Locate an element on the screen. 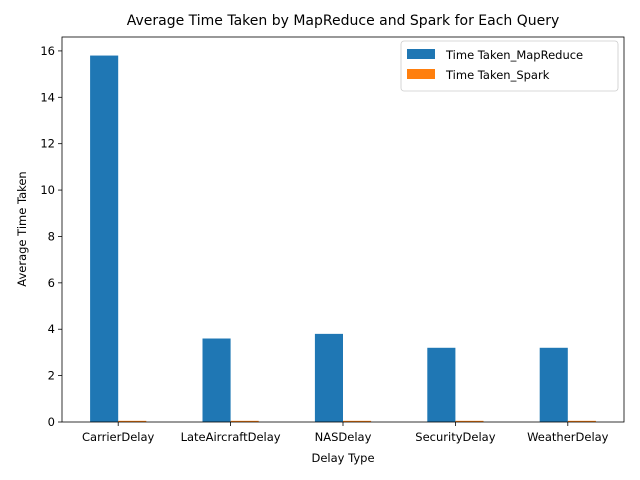 This screenshot has height=480, width=640. x-tick-label: SecurityDelay is located at coordinates (455, 437).